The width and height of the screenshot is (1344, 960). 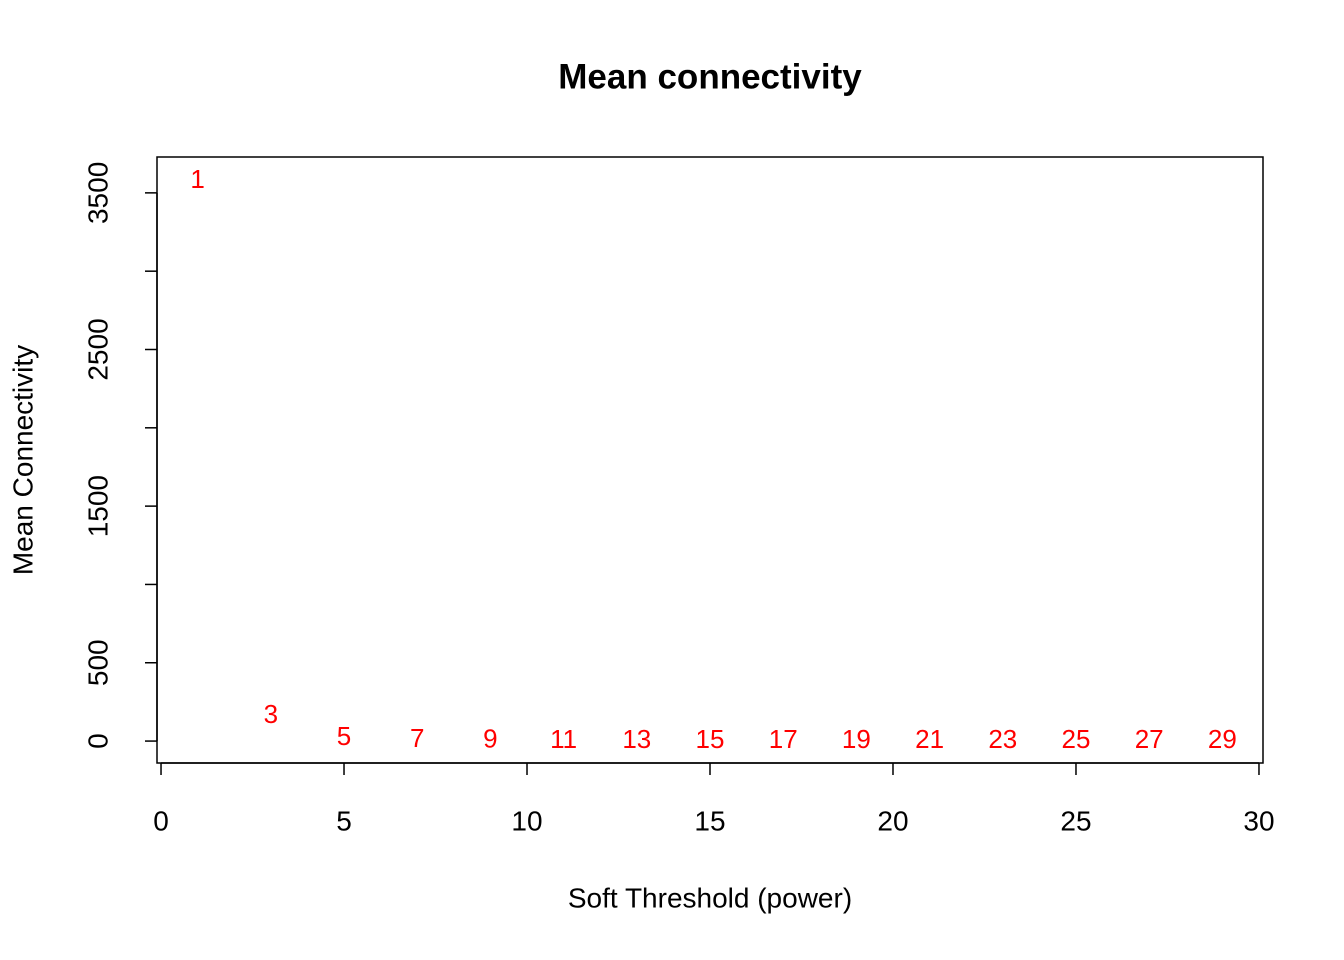 I want to click on point-label: 7, so click(x=417, y=738).